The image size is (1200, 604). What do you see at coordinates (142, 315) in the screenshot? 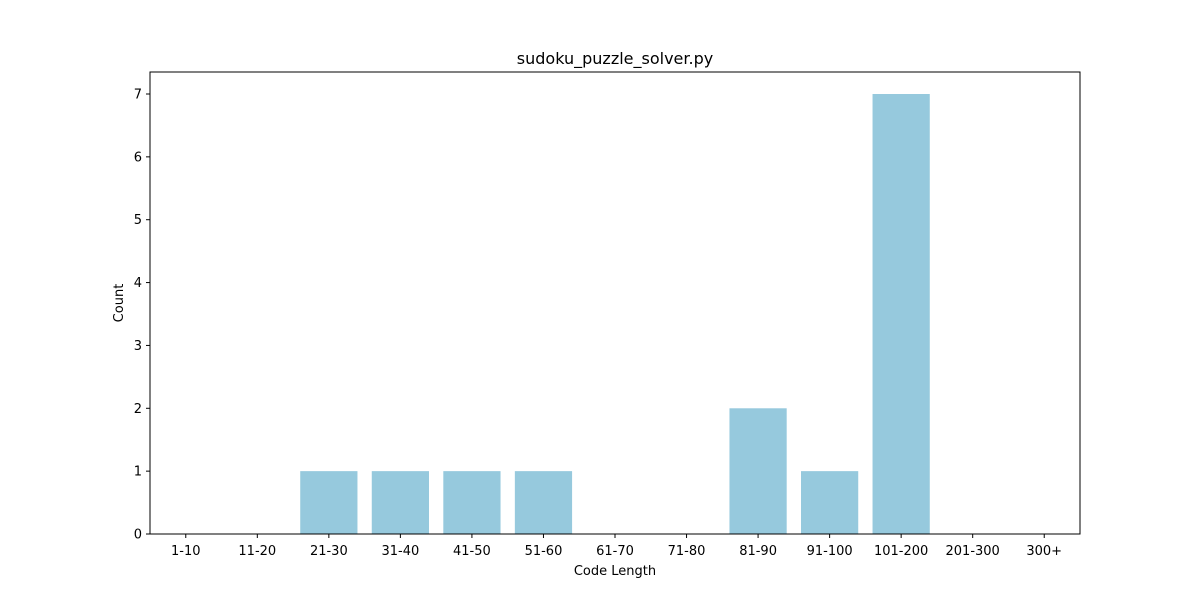
I see `y-axis-ticks: 0 1 2 3 4 5 6 7` at bounding box center [142, 315].